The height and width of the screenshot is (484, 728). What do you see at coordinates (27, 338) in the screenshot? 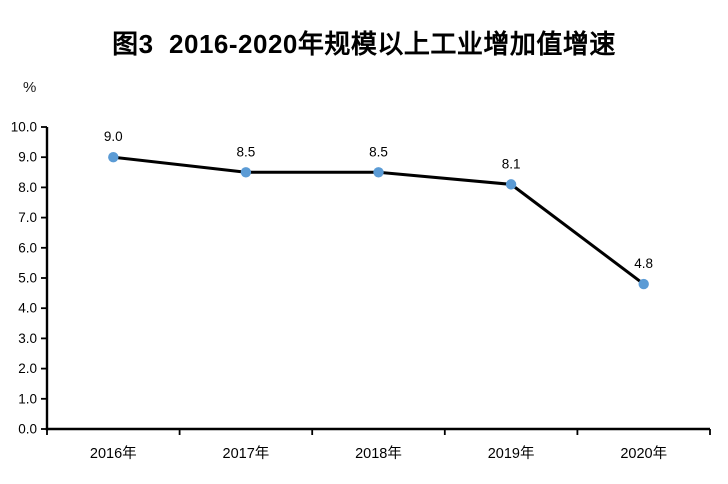
I see `y-tick-label: 3.0` at bounding box center [27, 338].